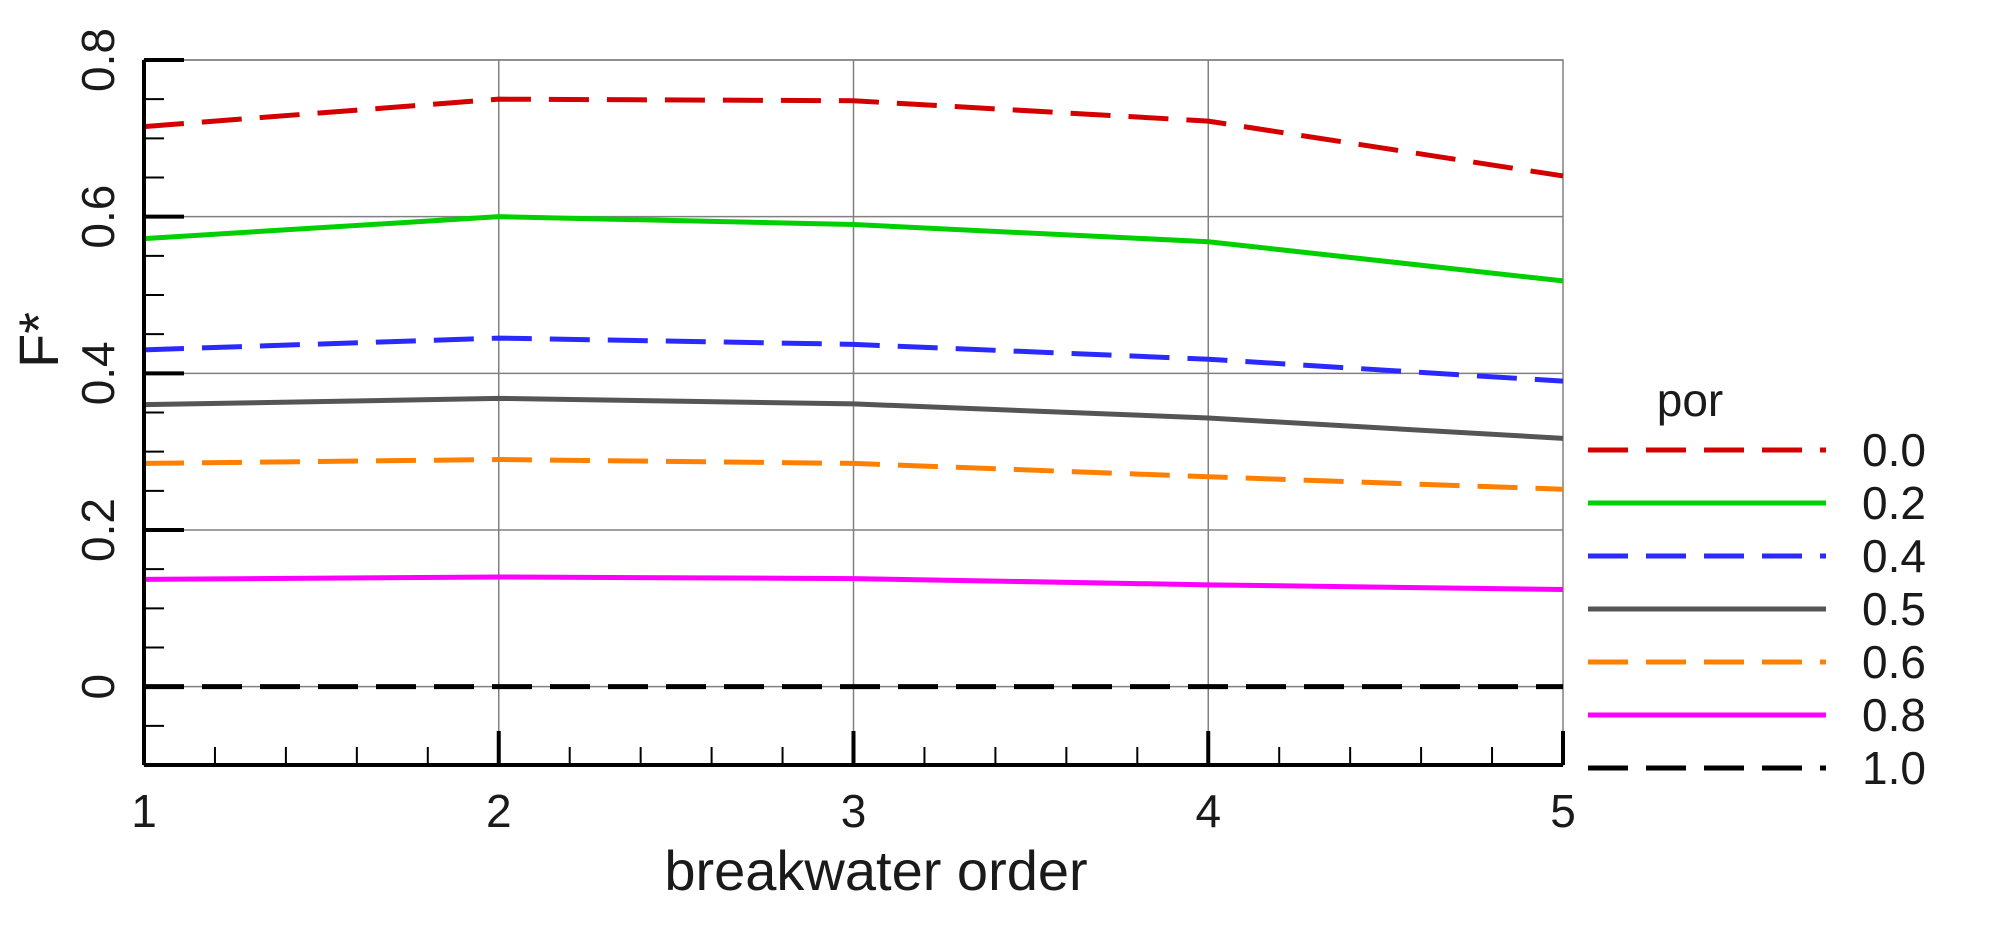  What do you see at coordinates (1208, 811) in the screenshot?
I see `x-tick-label: 4` at bounding box center [1208, 811].